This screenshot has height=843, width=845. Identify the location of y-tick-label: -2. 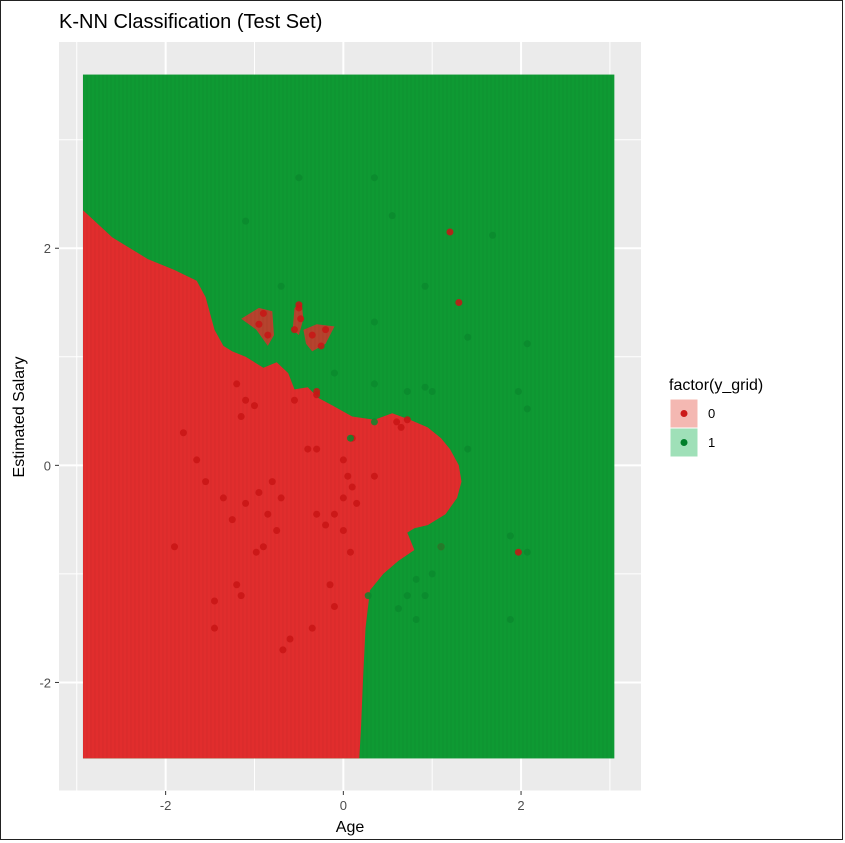
(45, 682).